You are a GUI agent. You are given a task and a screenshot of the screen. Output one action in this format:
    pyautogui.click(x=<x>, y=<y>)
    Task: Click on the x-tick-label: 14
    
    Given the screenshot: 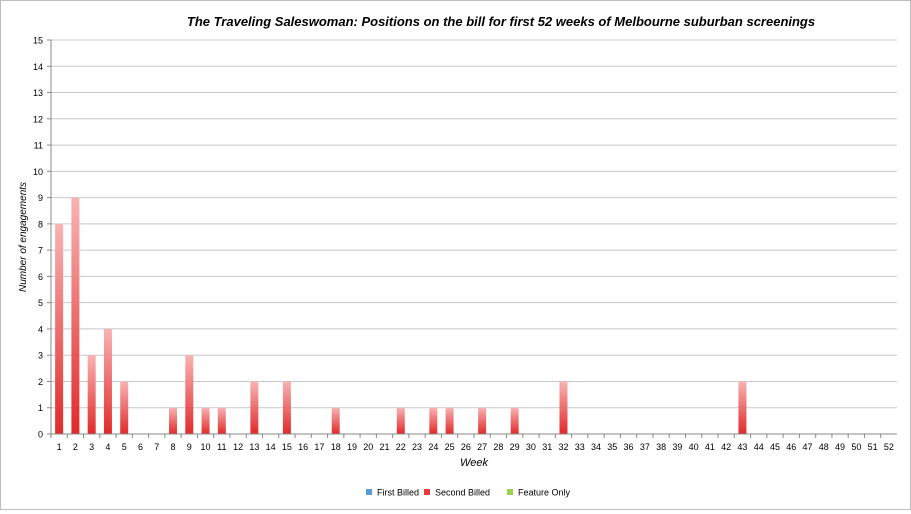 What is the action you would take?
    pyautogui.click(x=271, y=447)
    